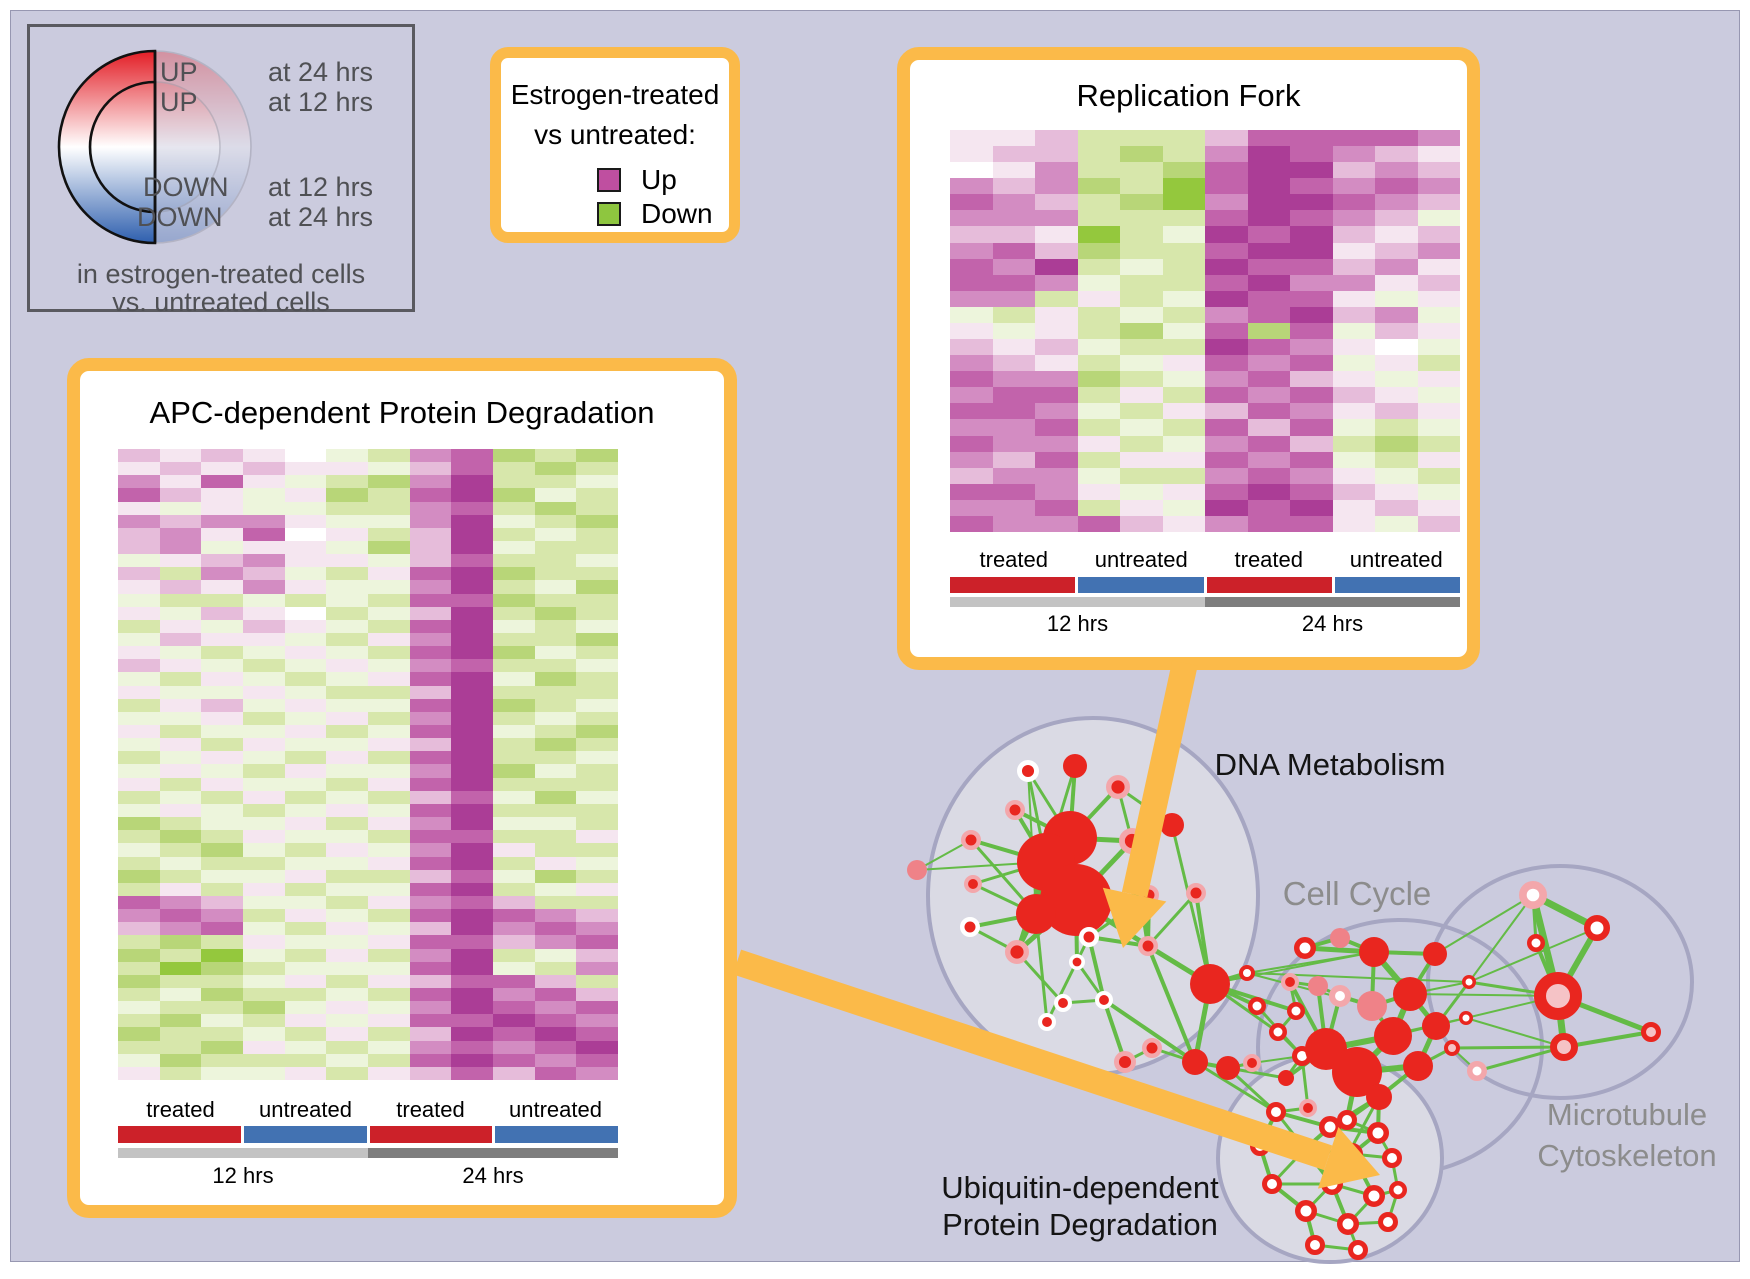  What do you see at coordinates (1396, 559) in the screenshot?
I see `group-label: untreated` at bounding box center [1396, 559].